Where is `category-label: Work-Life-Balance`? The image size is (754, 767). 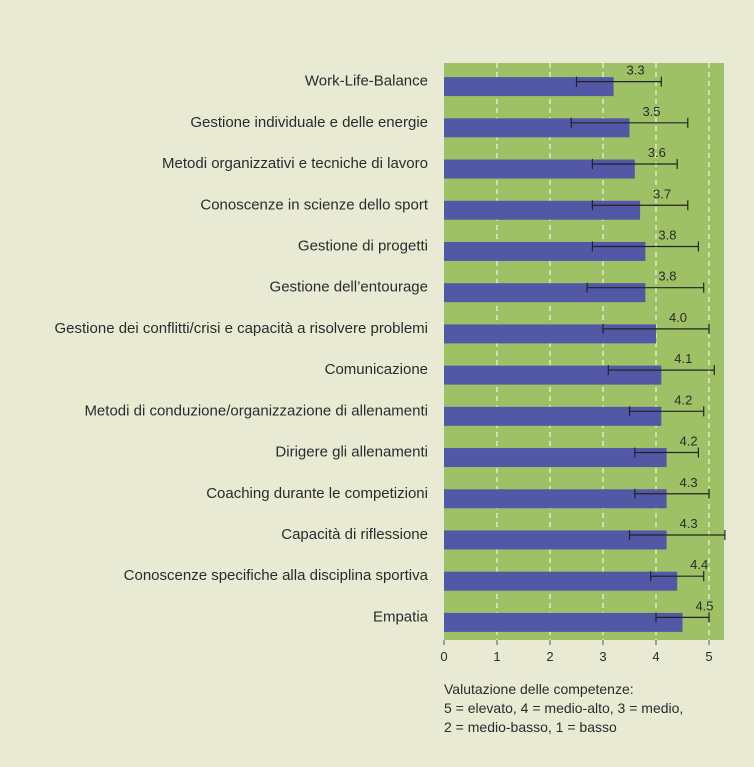 category-label: Work-Life-Balance is located at coordinates (366, 81).